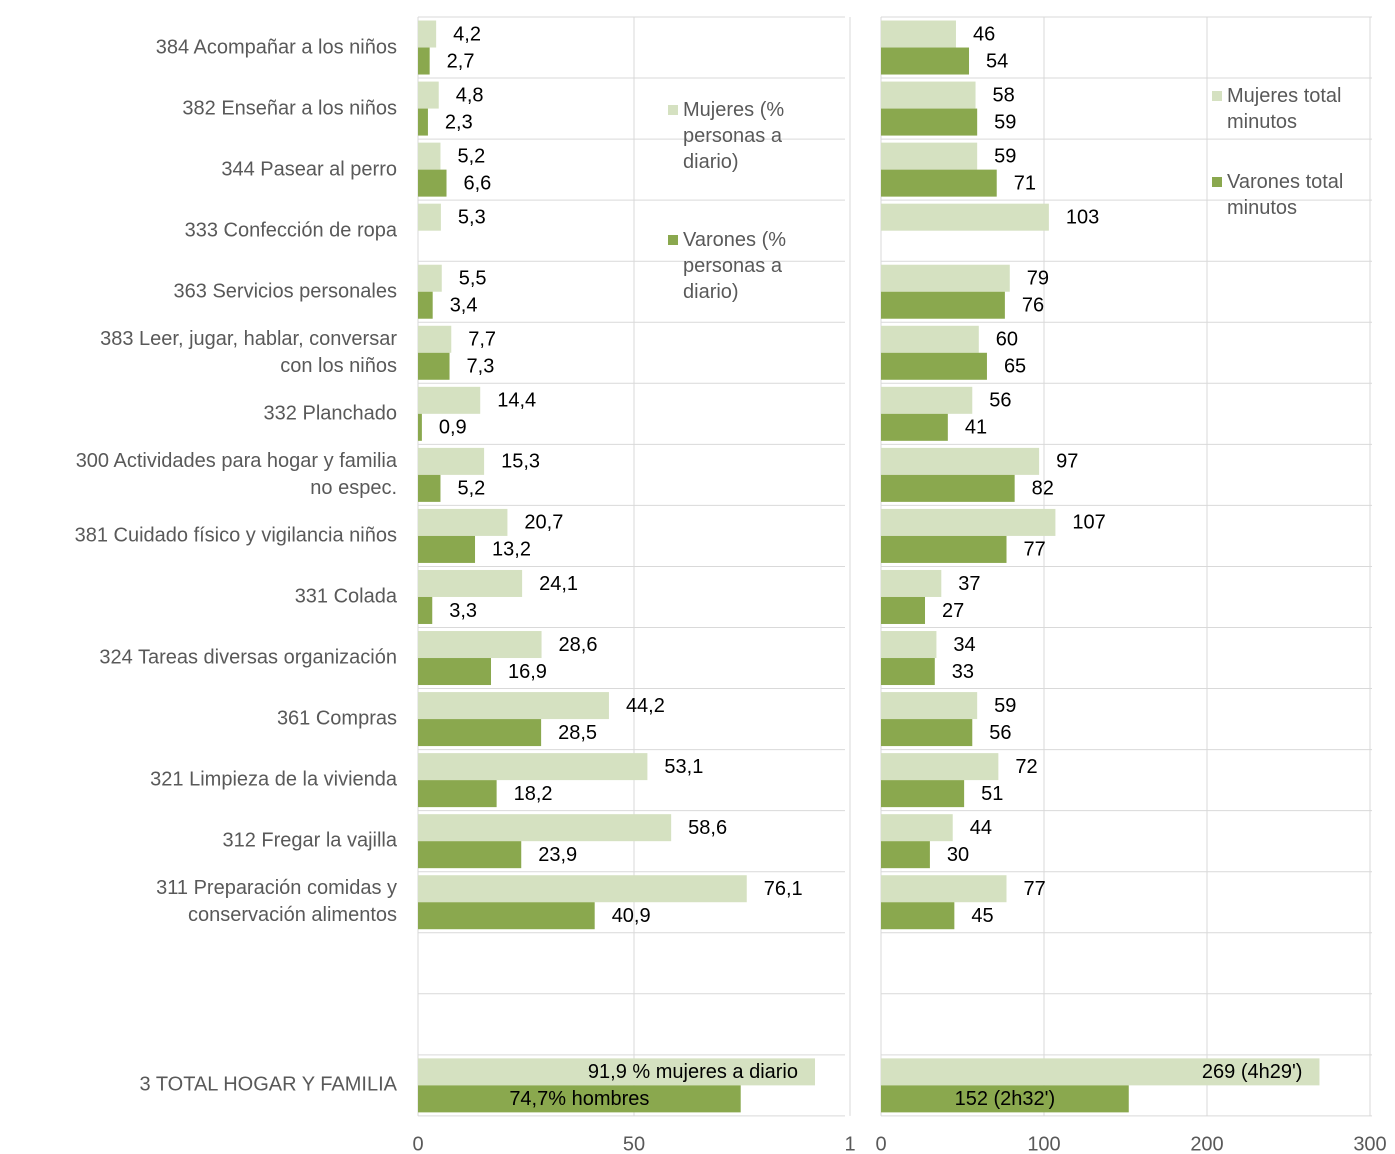 This screenshot has height=1154, width=1395. What do you see at coordinates (984, 34) in the screenshot?
I see `data-label: 46` at bounding box center [984, 34].